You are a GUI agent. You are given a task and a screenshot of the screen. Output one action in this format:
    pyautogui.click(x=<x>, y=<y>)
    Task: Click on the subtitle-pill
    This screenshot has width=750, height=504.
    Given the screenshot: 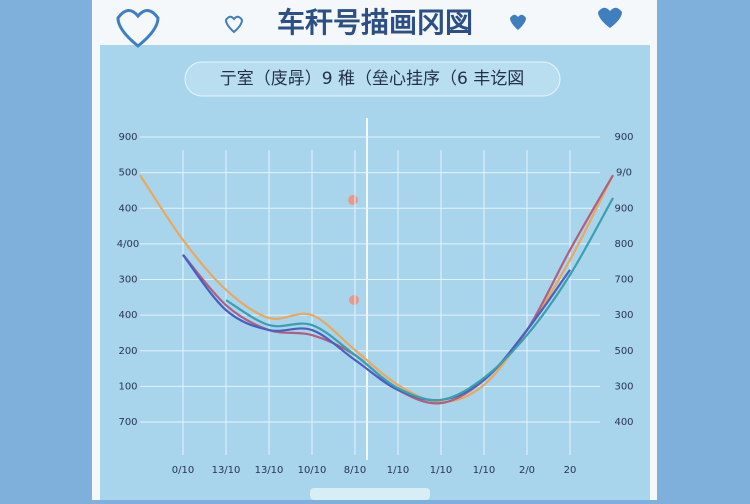 What is the action you would take?
    pyautogui.click(x=372, y=79)
    